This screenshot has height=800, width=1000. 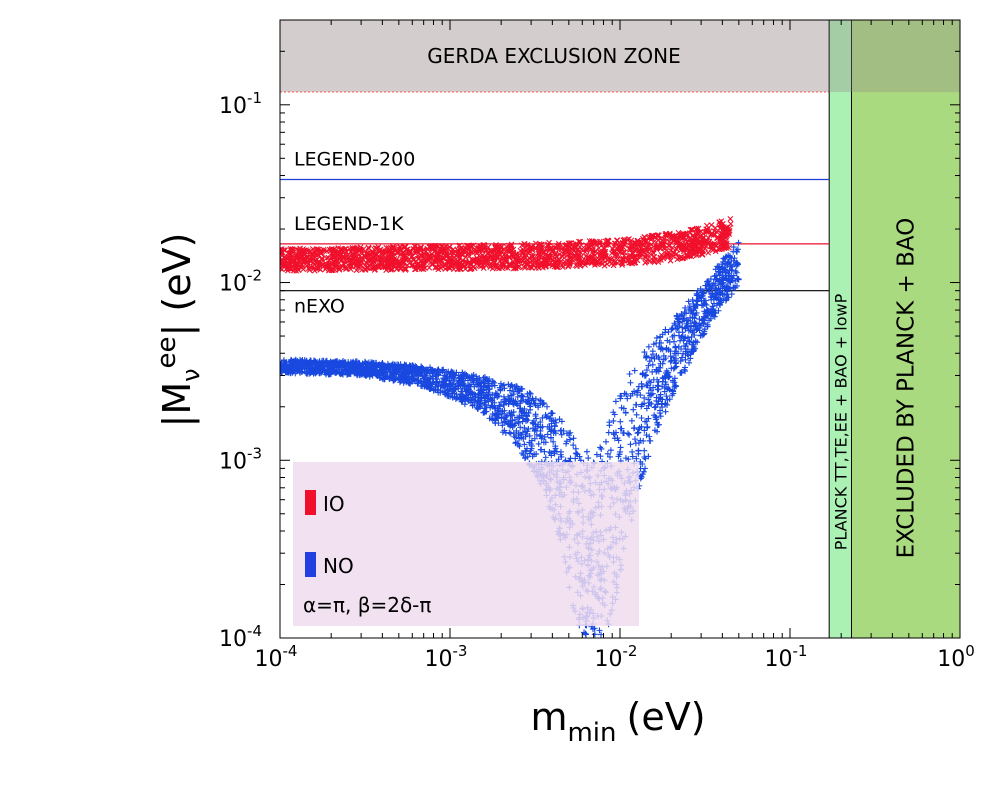 I want to click on region-0-label: GERDA EXCLUSION ZONE, so click(x=553, y=56).